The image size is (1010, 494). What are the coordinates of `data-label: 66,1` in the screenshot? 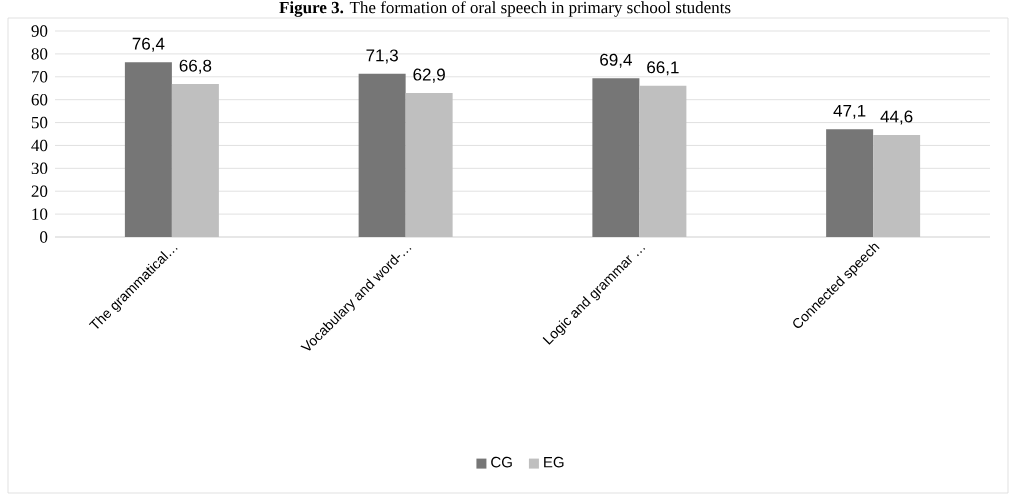 It's located at (663, 68).